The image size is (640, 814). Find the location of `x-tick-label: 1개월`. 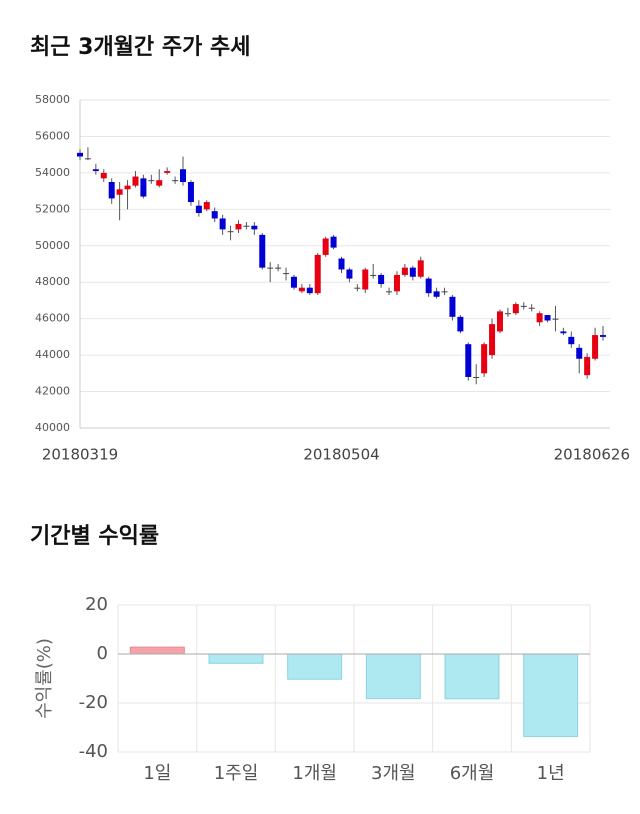

x-tick-label: 1개월 is located at coordinates (314, 773).